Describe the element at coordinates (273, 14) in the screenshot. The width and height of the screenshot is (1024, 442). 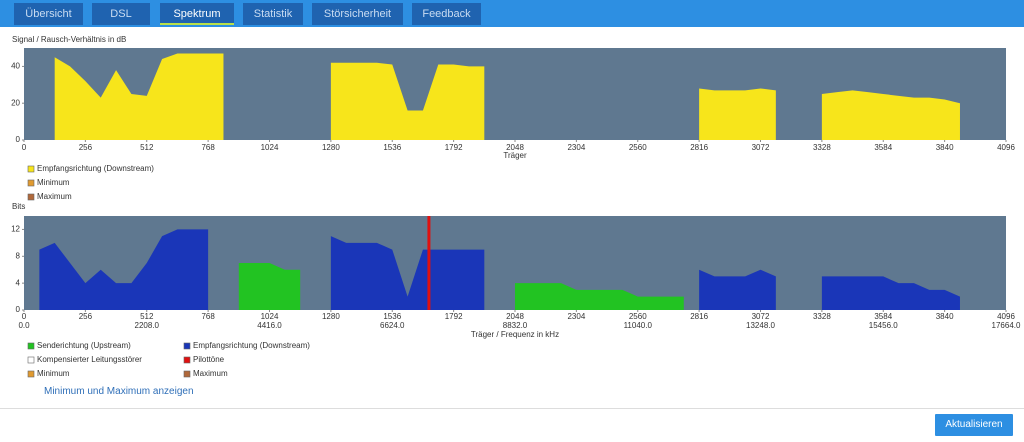
I see `tab: Statistik` at that location.